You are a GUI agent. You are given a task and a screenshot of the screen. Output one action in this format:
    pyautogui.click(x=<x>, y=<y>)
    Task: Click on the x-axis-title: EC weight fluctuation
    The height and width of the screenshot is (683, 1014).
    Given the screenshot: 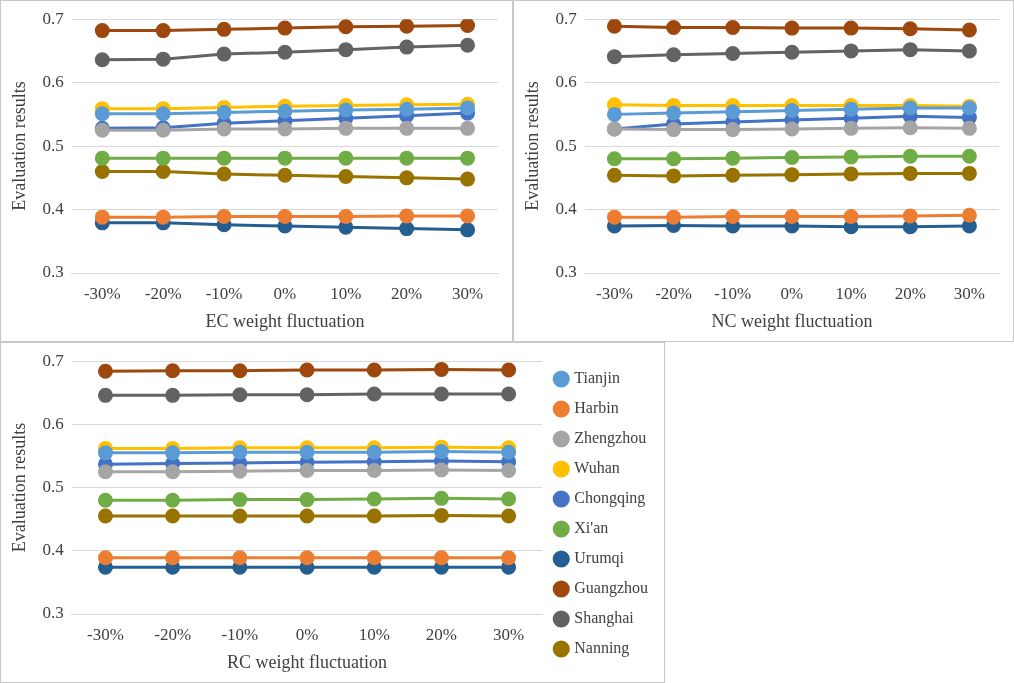 What is the action you would take?
    pyautogui.click(x=285, y=320)
    